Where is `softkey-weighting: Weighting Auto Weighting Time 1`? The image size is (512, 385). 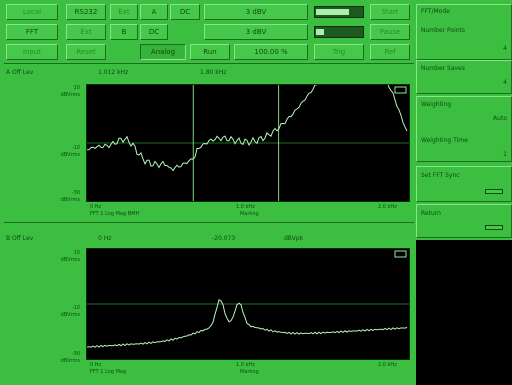 softkey-weighting: Weighting Auto Weighting Time 1 is located at coordinates (464, 129).